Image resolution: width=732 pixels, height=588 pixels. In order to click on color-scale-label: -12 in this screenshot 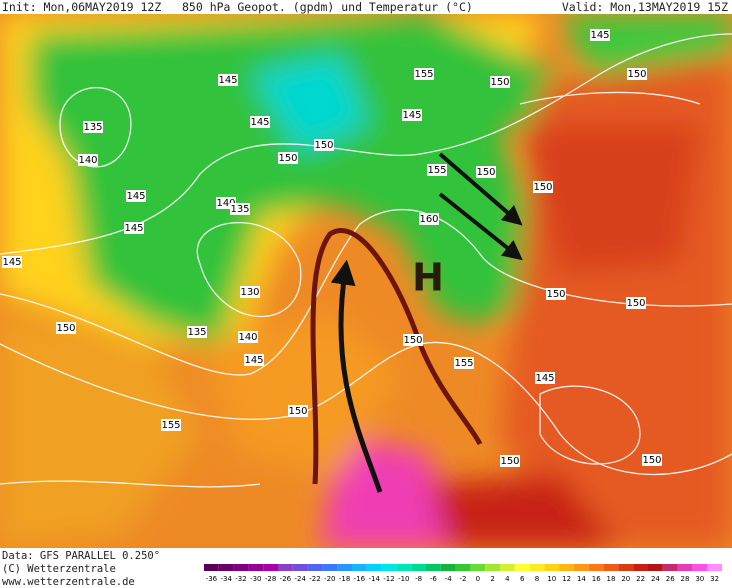, I will do `click(388, 579)`.